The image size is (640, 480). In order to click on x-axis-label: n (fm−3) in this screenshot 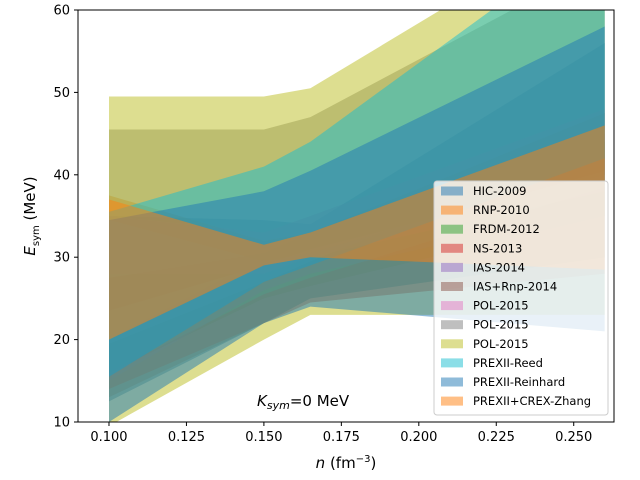, I will do `click(346, 463)`.